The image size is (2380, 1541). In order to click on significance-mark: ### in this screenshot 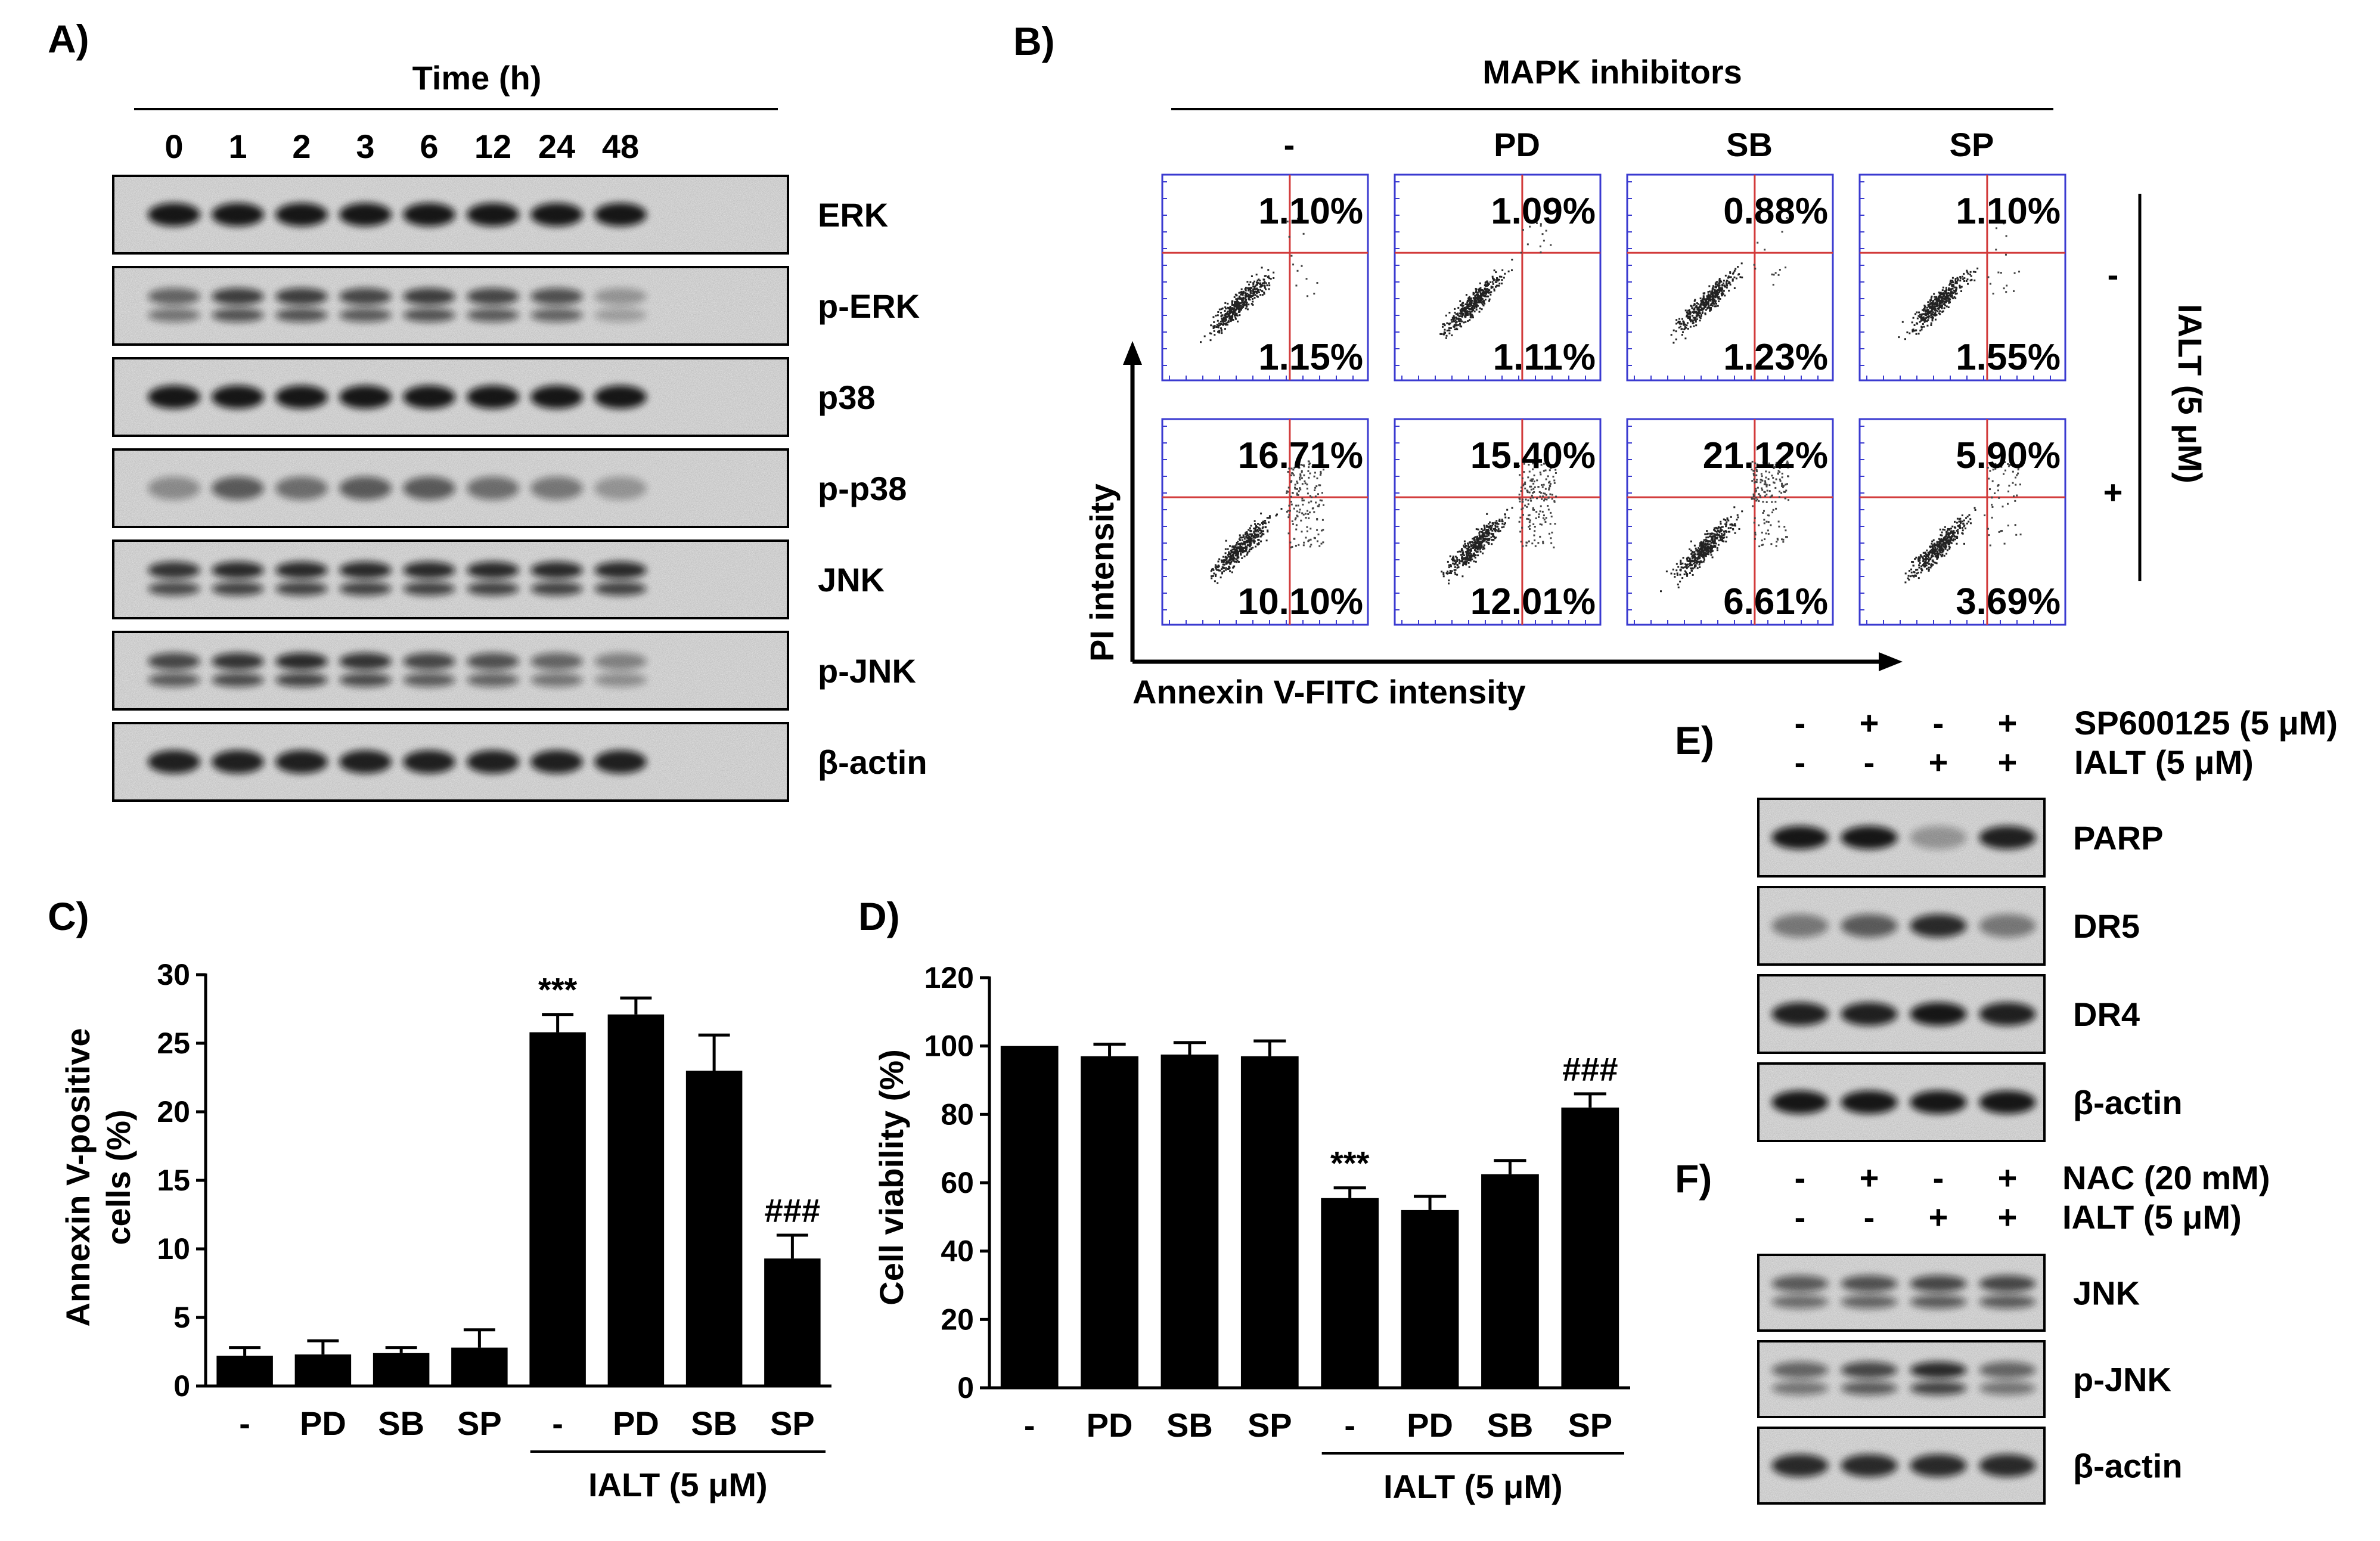, I will do `click(792, 1210)`.